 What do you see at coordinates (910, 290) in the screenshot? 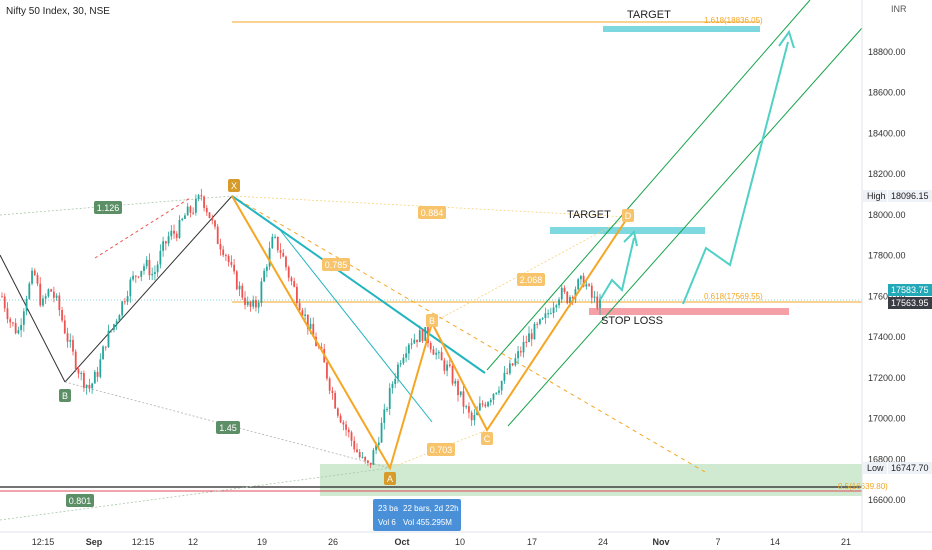
I see `price-label-value: 17583.75` at bounding box center [910, 290].